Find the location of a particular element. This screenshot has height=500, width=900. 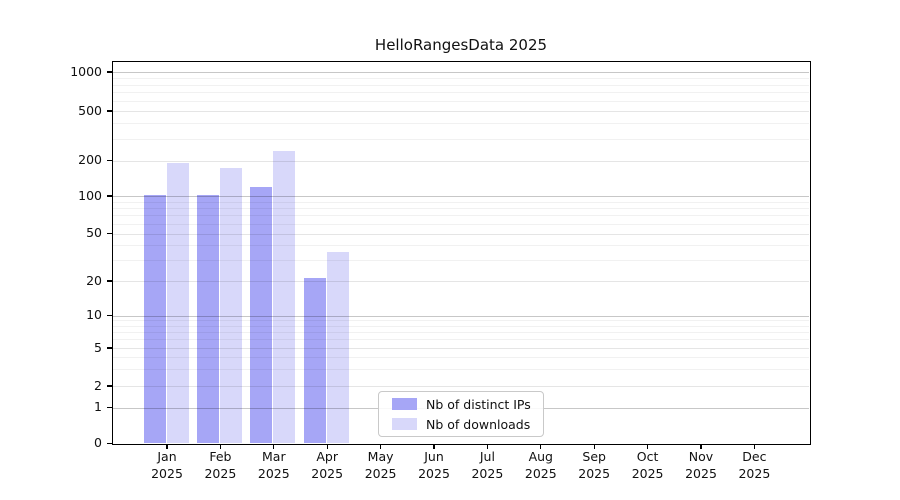

bar-distinct-ips-mar is located at coordinates (261, 315).